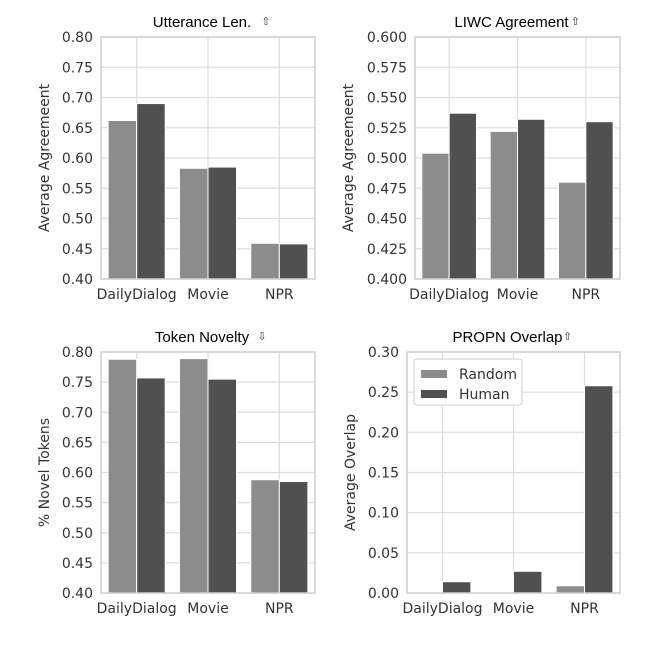 The height and width of the screenshot is (655, 672). Describe the element at coordinates (488, 375) in the screenshot. I see `legend-label: Random` at that location.